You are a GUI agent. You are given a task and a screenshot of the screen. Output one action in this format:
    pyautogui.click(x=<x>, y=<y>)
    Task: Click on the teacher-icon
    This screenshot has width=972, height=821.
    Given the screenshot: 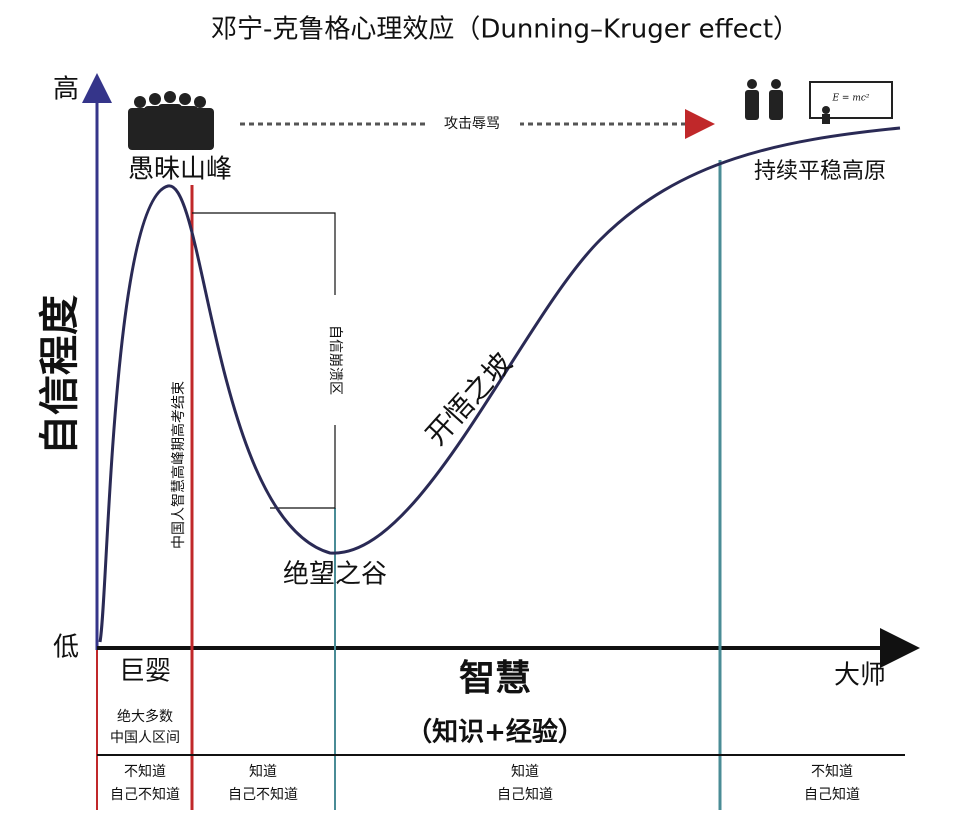 What is the action you would take?
    pyautogui.click(x=819, y=101)
    